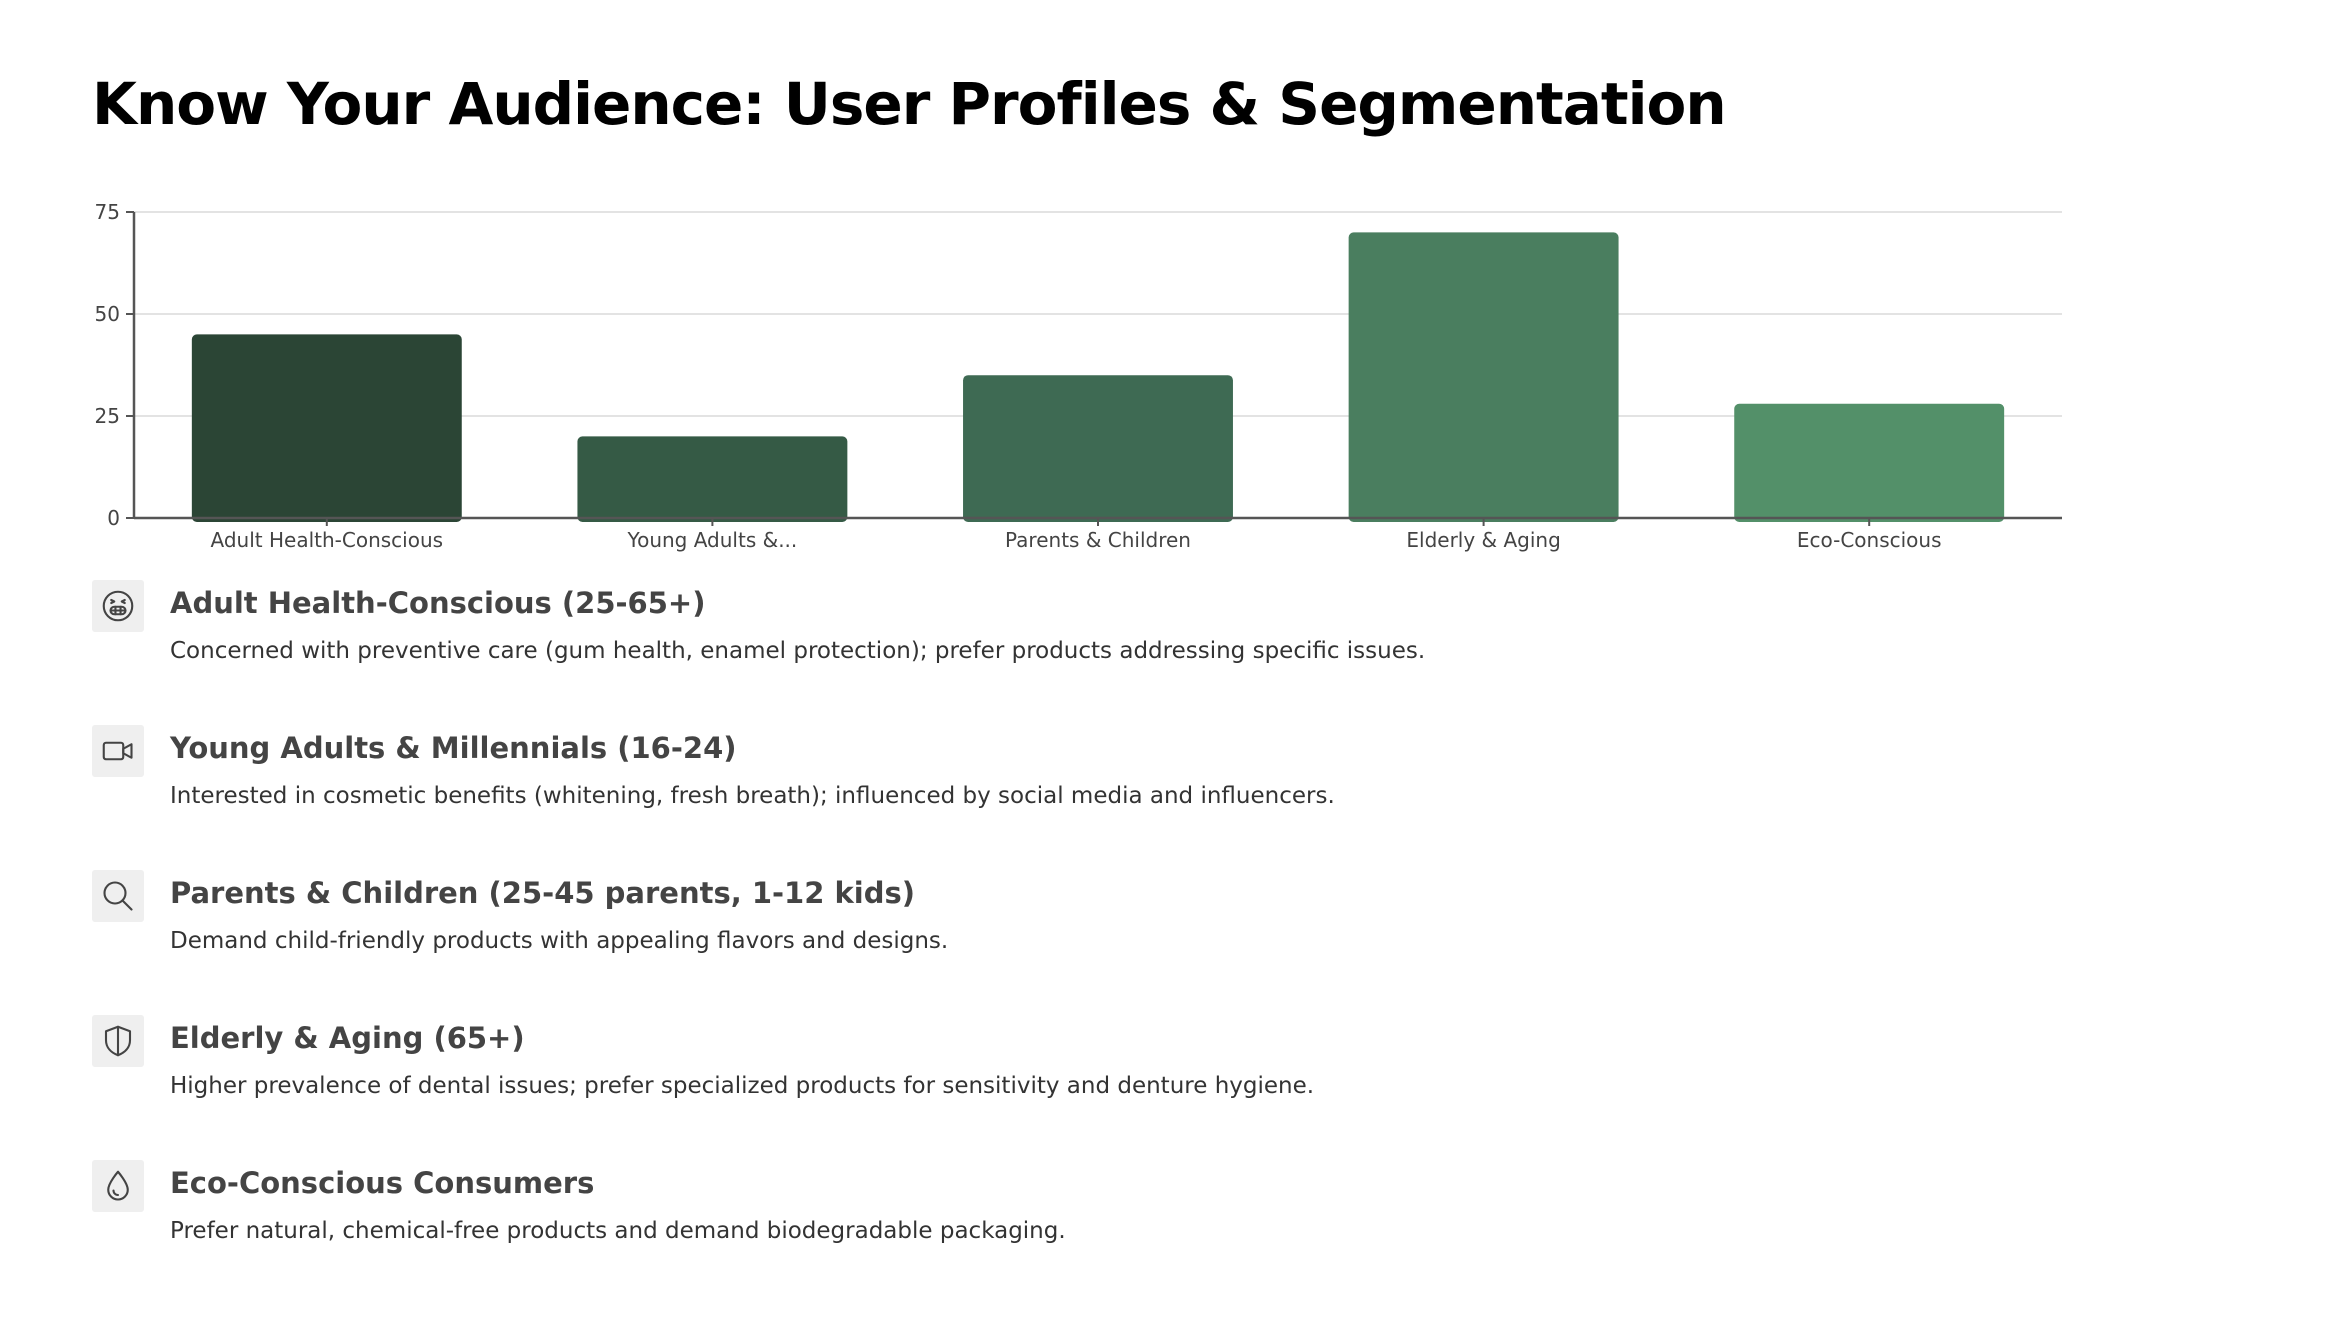 The width and height of the screenshot is (2340, 1318). I want to click on y-tick-label: 50, so click(107, 314).